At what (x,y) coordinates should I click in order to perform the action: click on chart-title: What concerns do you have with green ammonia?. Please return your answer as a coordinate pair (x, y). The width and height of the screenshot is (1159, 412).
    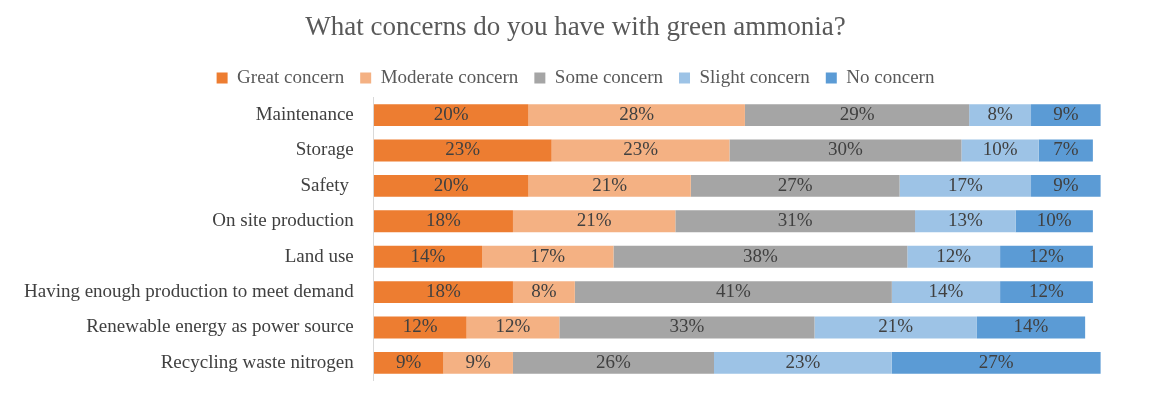
    Looking at the image, I should click on (575, 26).